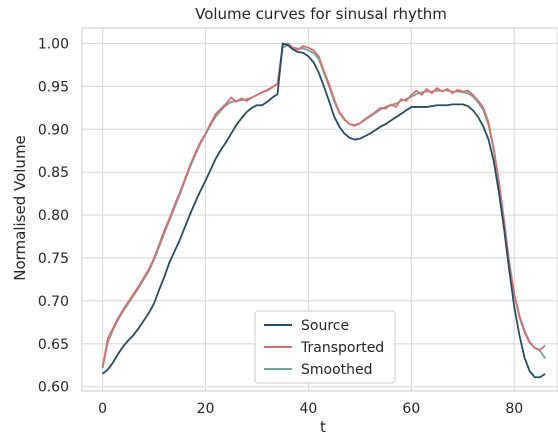 This screenshot has width=558, height=441. I want to click on legend-label-smoothed: Smoothed, so click(337, 370).